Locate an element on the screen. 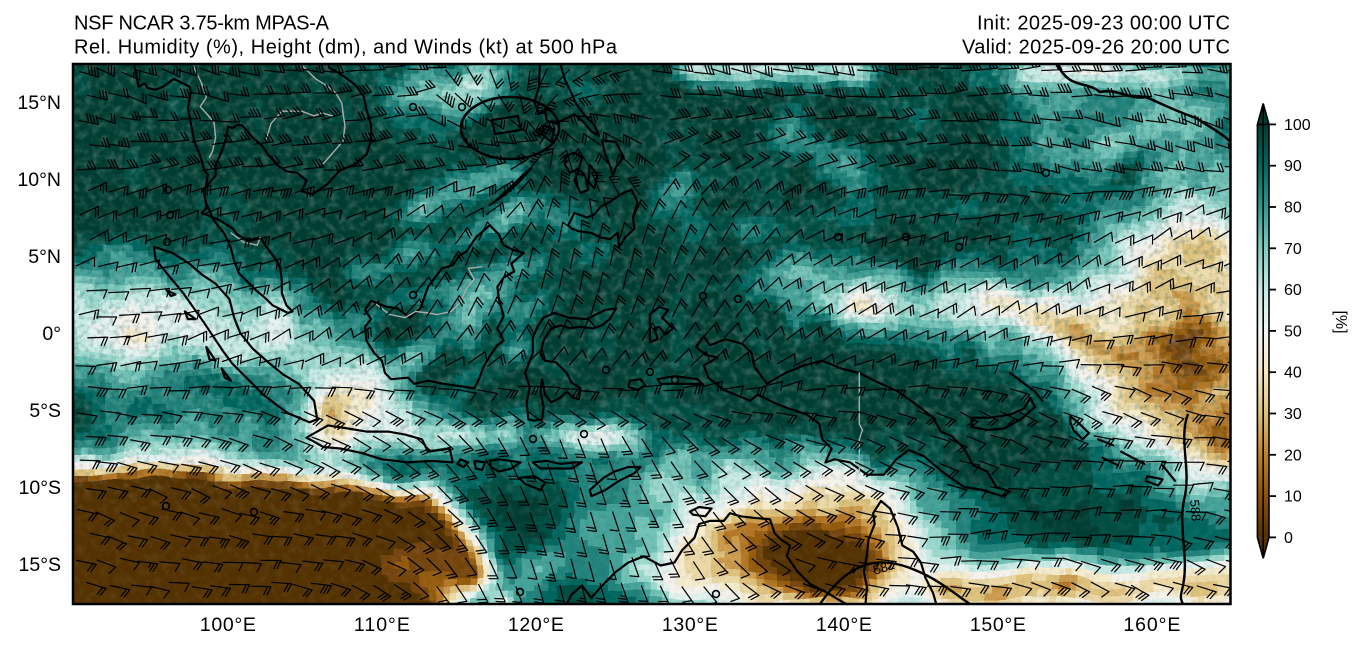  svg-text: 0° is located at coordinates (51, 334).